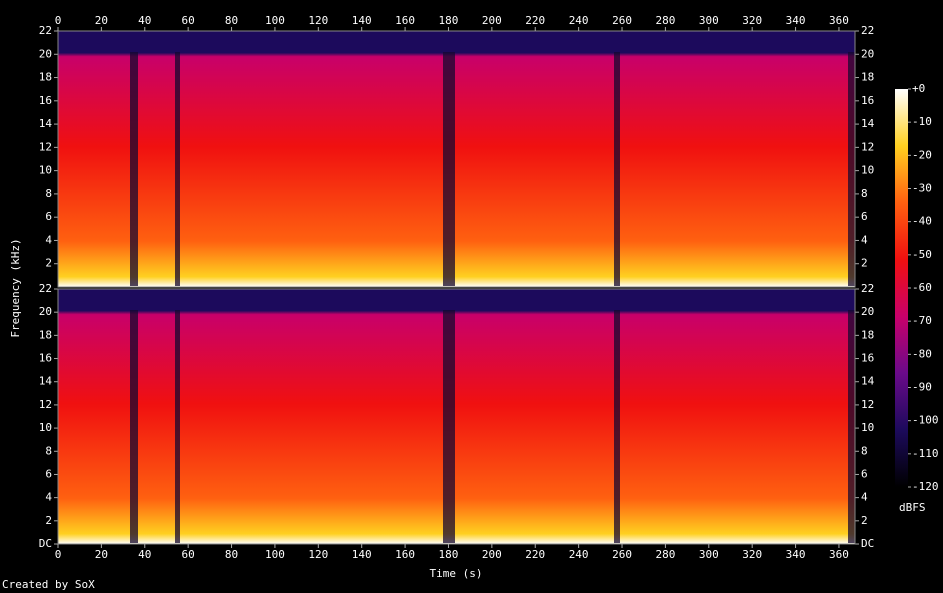  Describe the element at coordinates (275, 20) in the screenshot. I see `x-tick-label: 100` at that location.